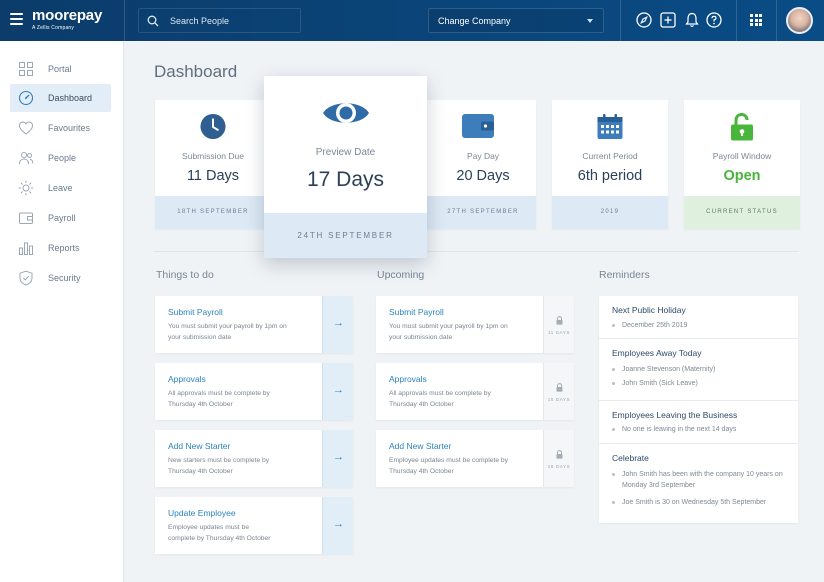  I want to click on reminder-heading: Employees Away Today, so click(657, 353).